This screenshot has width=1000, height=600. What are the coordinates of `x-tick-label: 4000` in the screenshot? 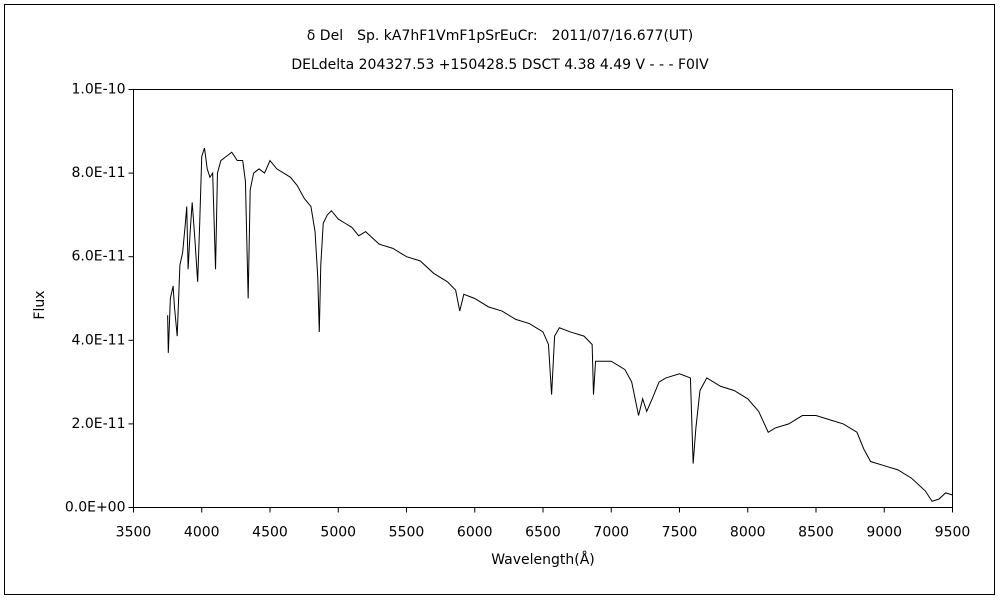 It's located at (202, 533).